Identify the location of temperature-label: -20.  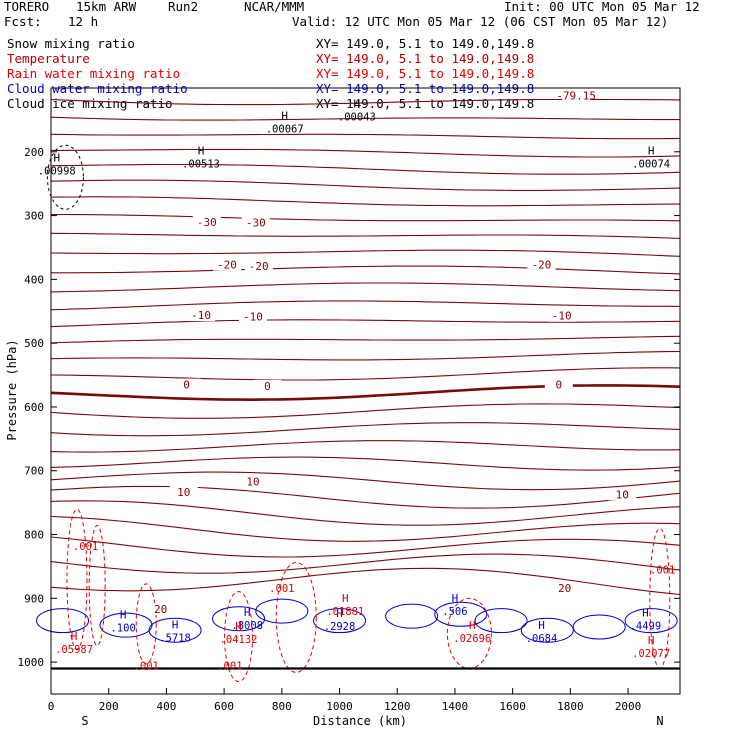
(259, 266).